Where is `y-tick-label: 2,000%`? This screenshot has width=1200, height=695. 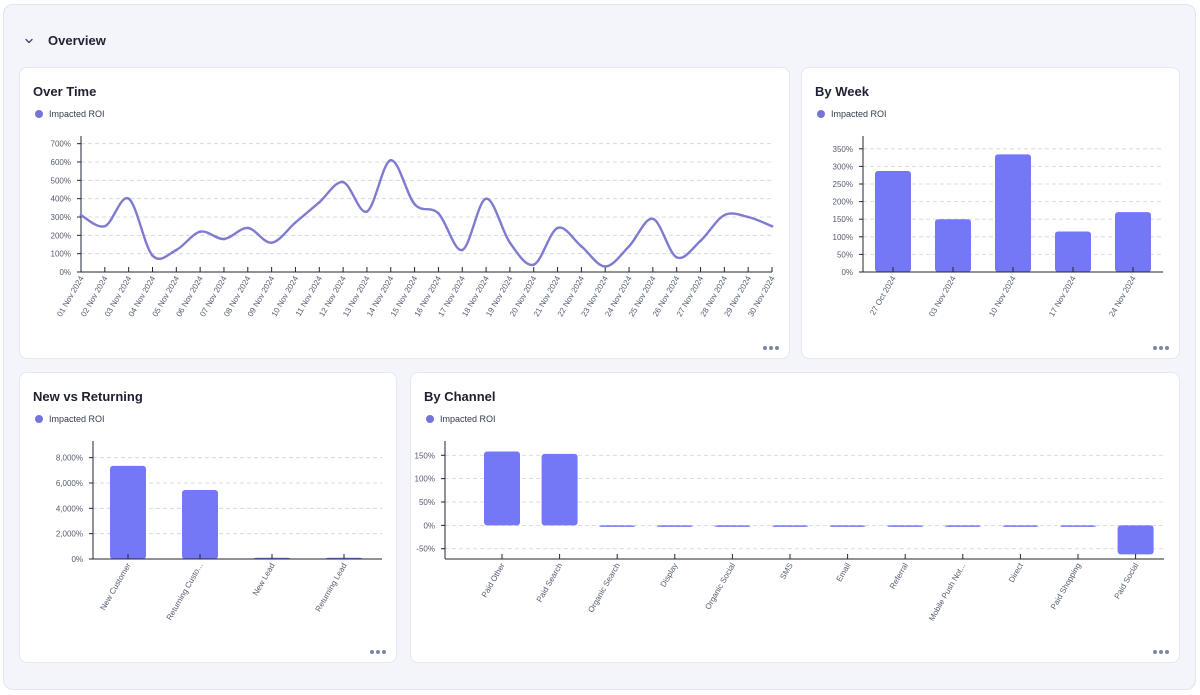 y-tick-label: 2,000% is located at coordinates (69, 534).